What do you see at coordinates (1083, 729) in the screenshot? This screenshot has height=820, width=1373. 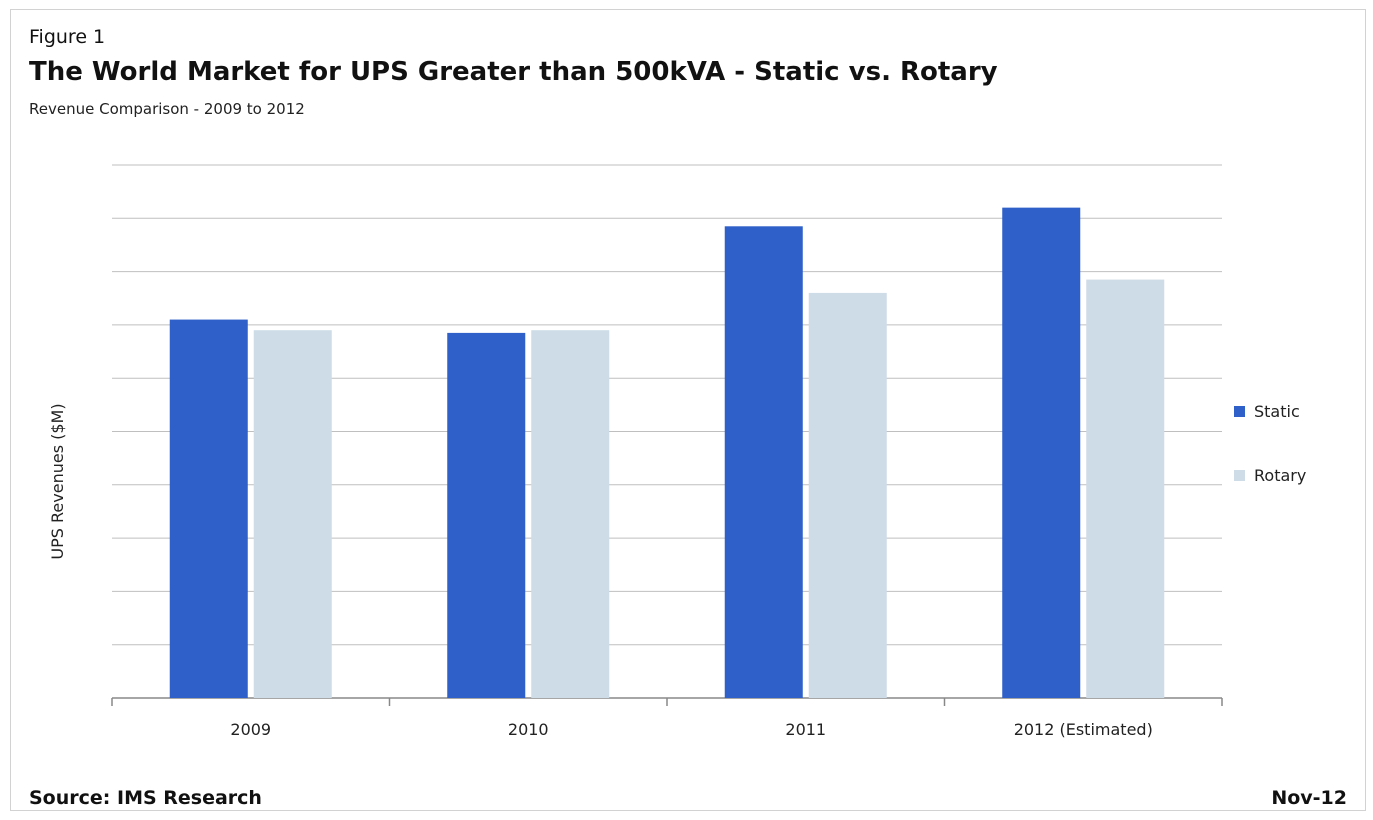 I see `x-tick-label: 2012 (Estimated)` at bounding box center [1083, 729].